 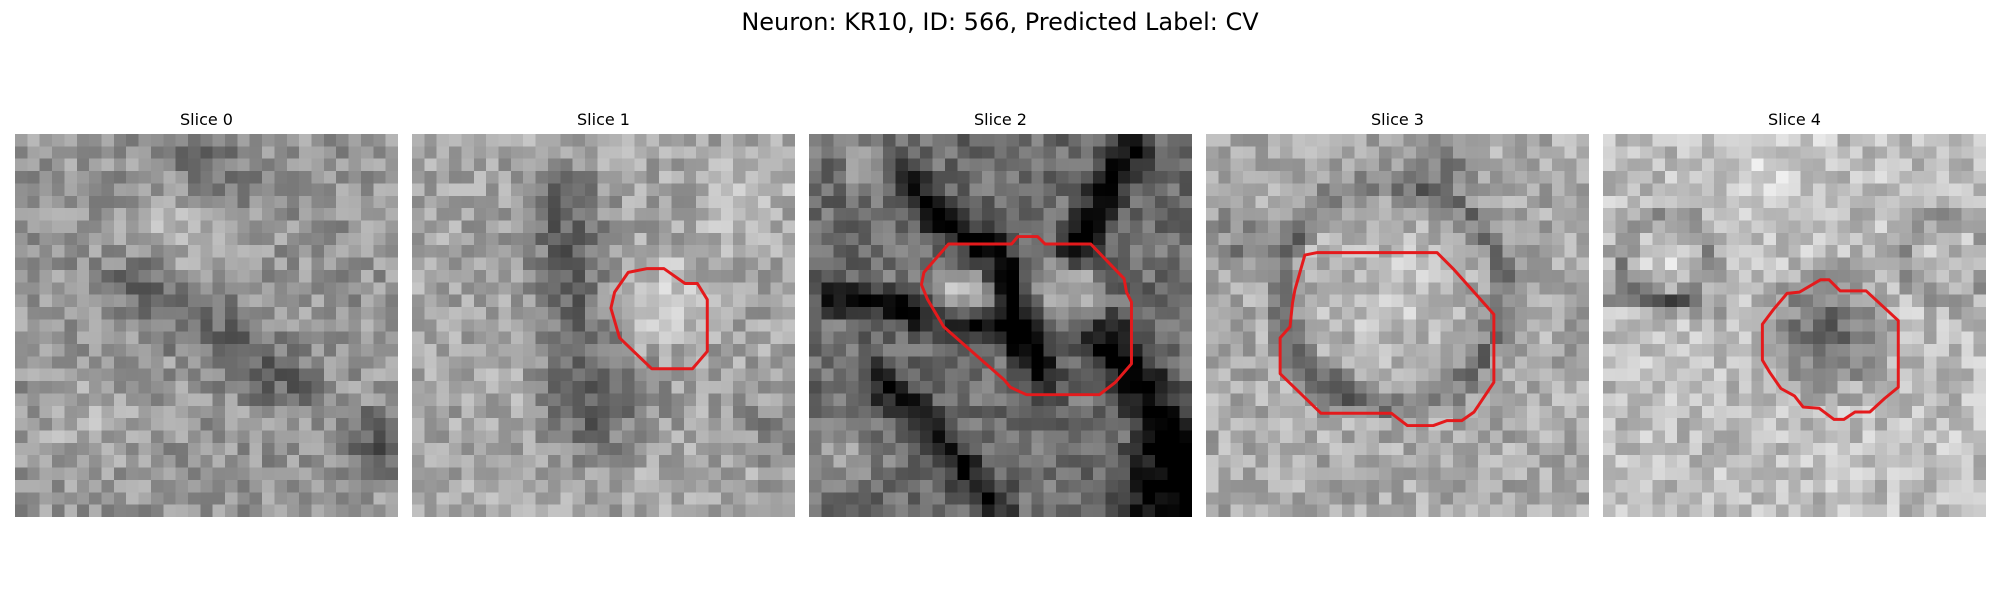 I want to click on slice-panel-2: Slice 2, so click(x=1000, y=315).